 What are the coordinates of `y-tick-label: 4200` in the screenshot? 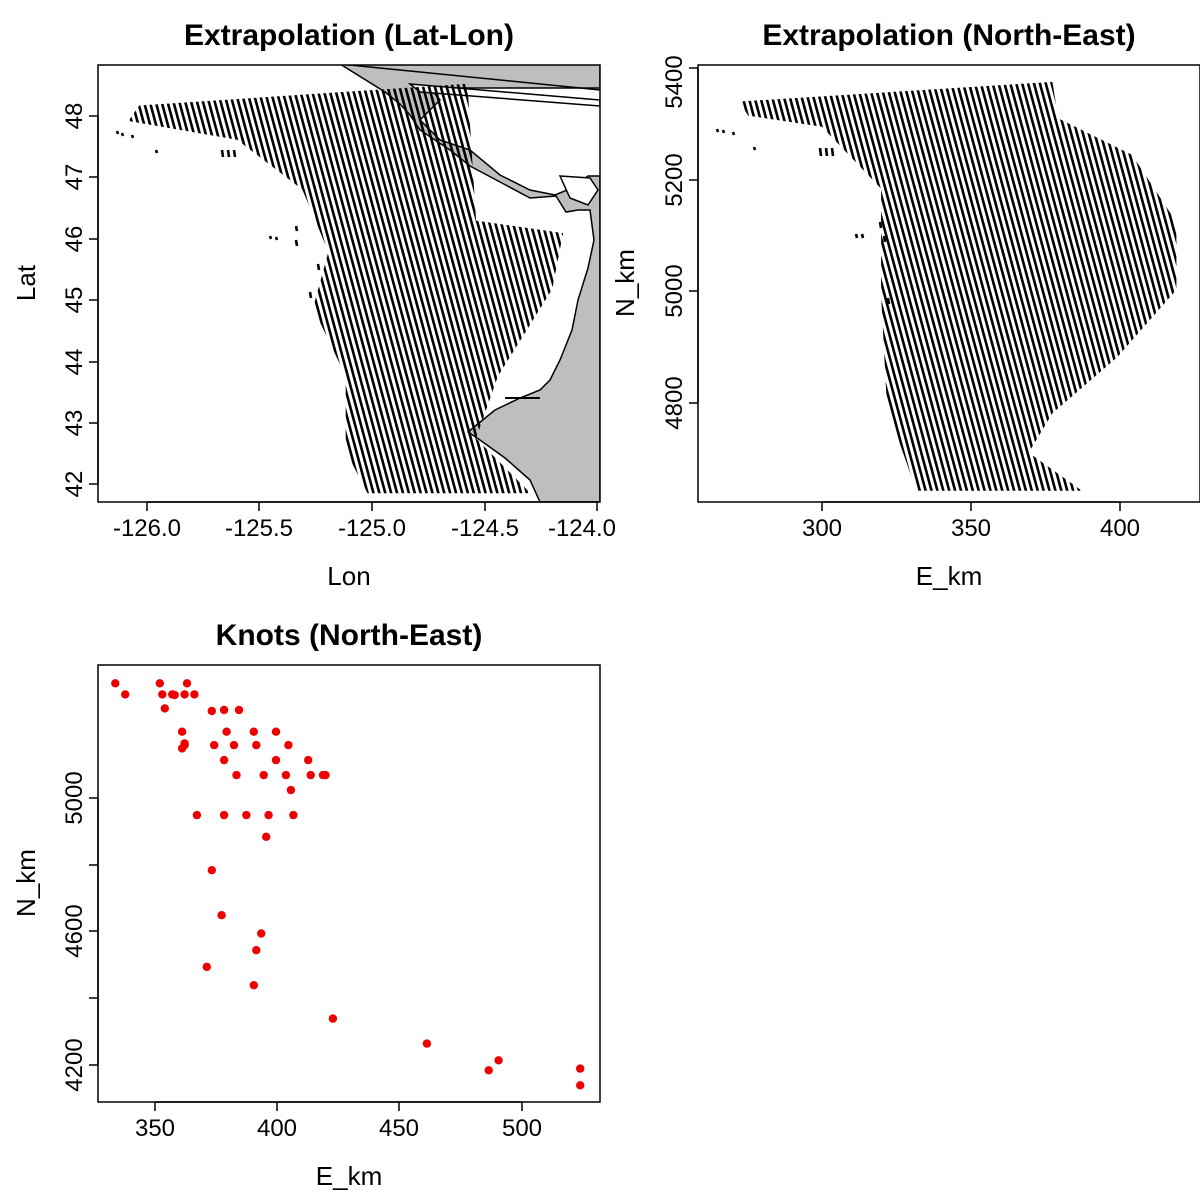 It's located at (74, 1064).